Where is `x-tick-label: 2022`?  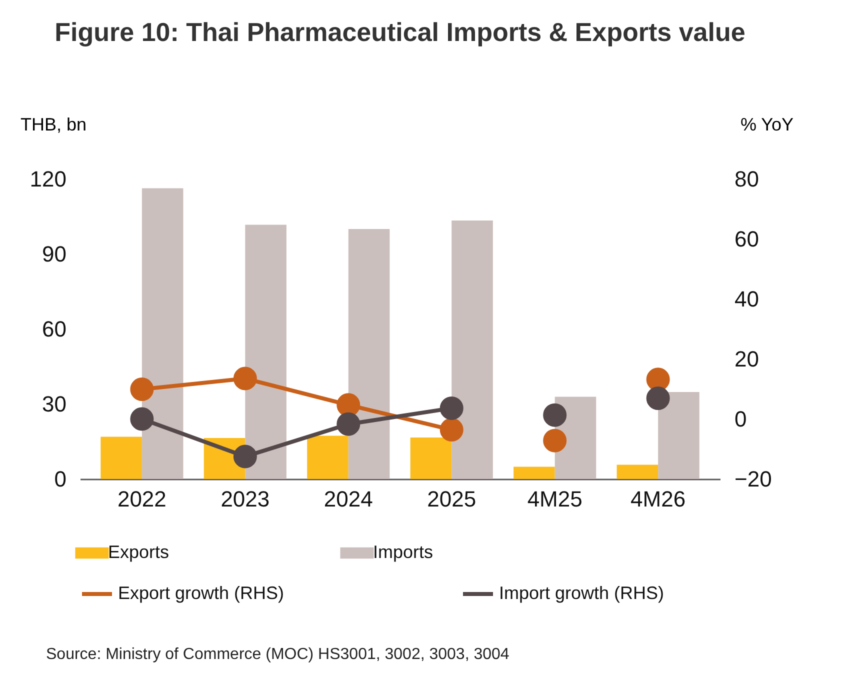 x-tick-label: 2022 is located at coordinates (141, 499).